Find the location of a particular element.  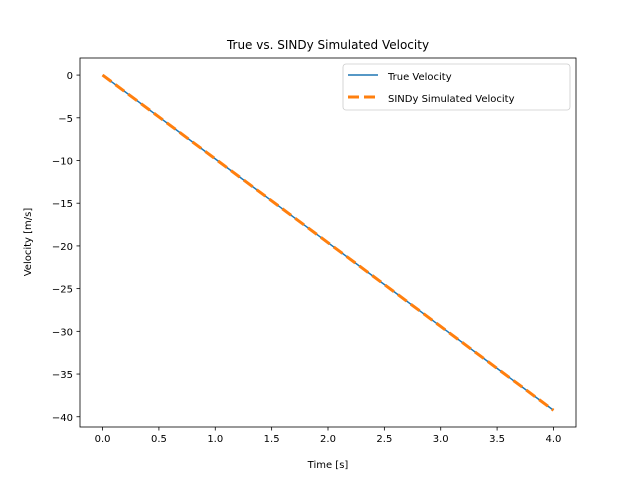

y-axis-label: Velocity [m/s] is located at coordinates (28, 242).